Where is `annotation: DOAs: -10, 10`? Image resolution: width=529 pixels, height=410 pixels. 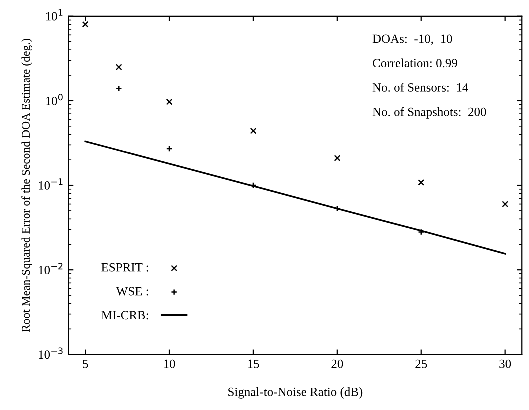
annotation: DOAs: -10, 10 is located at coordinates (412, 40).